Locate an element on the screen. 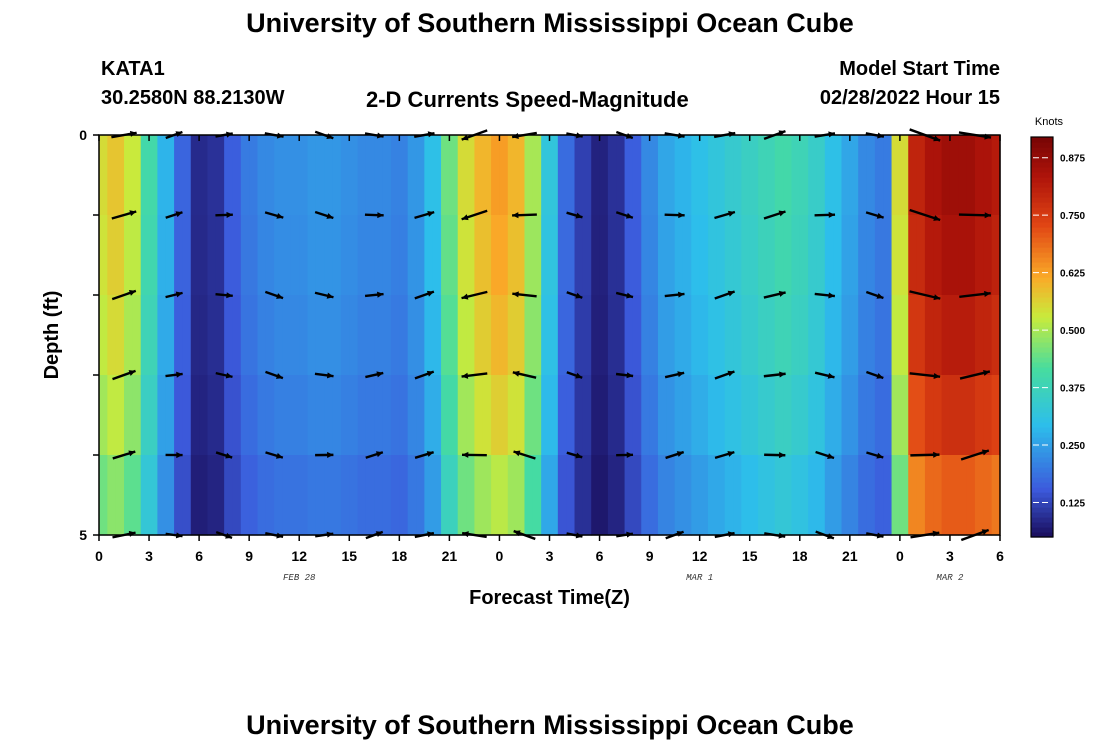  date-label: MAR 1 is located at coordinates (699, 578).